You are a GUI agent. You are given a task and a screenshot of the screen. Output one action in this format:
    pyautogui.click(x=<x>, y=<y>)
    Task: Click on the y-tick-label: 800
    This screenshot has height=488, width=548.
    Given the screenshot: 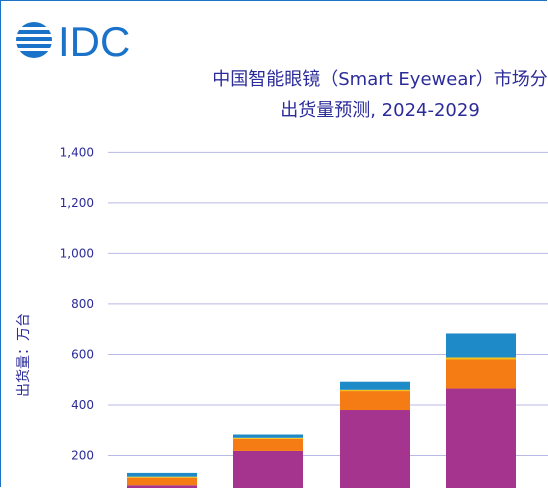 What is the action you would take?
    pyautogui.click(x=82, y=304)
    